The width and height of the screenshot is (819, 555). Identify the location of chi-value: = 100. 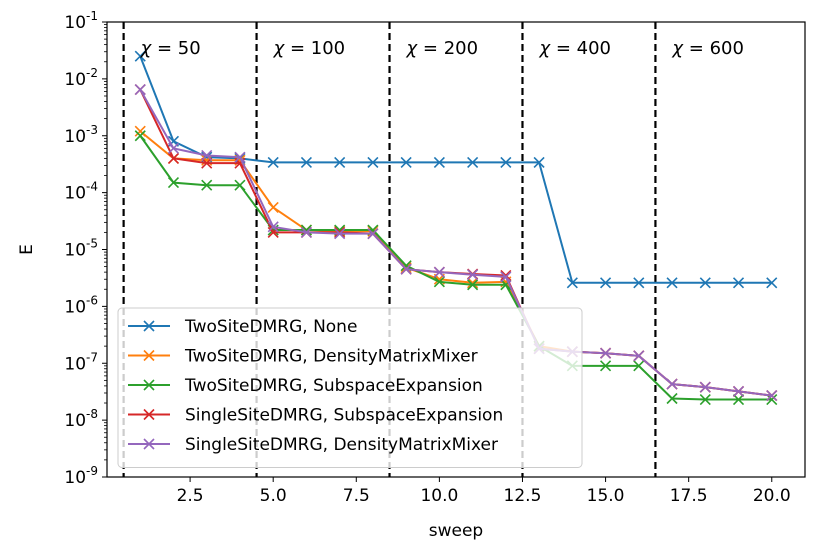
(314, 48).